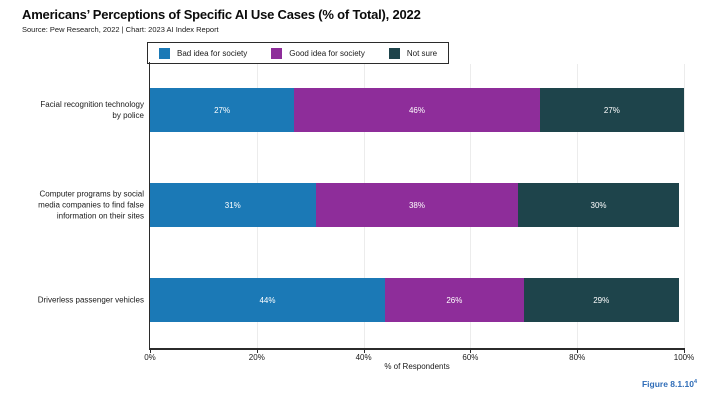 The height and width of the screenshot is (403, 710). I want to click on gridline, so click(684, 206).